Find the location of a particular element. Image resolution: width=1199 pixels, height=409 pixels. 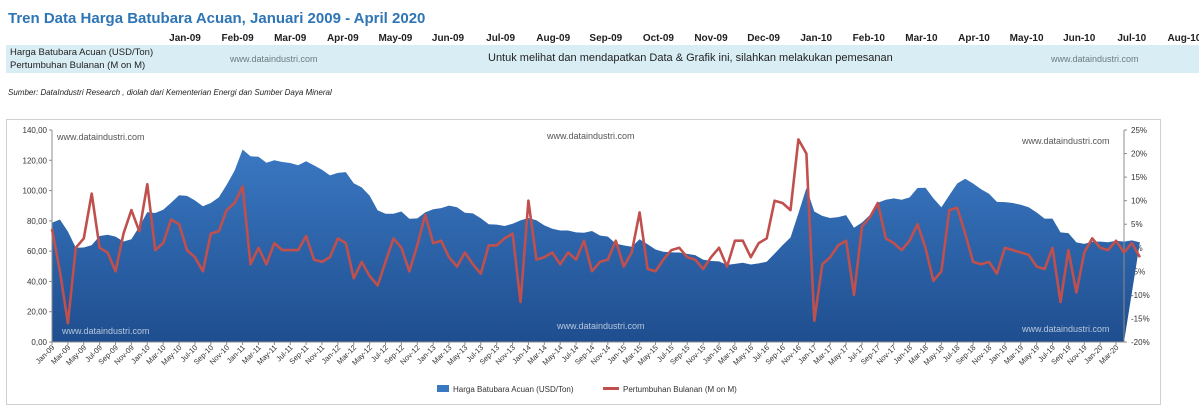

right-axis-tick-label: 15% is located at coordinates (1139, 177).